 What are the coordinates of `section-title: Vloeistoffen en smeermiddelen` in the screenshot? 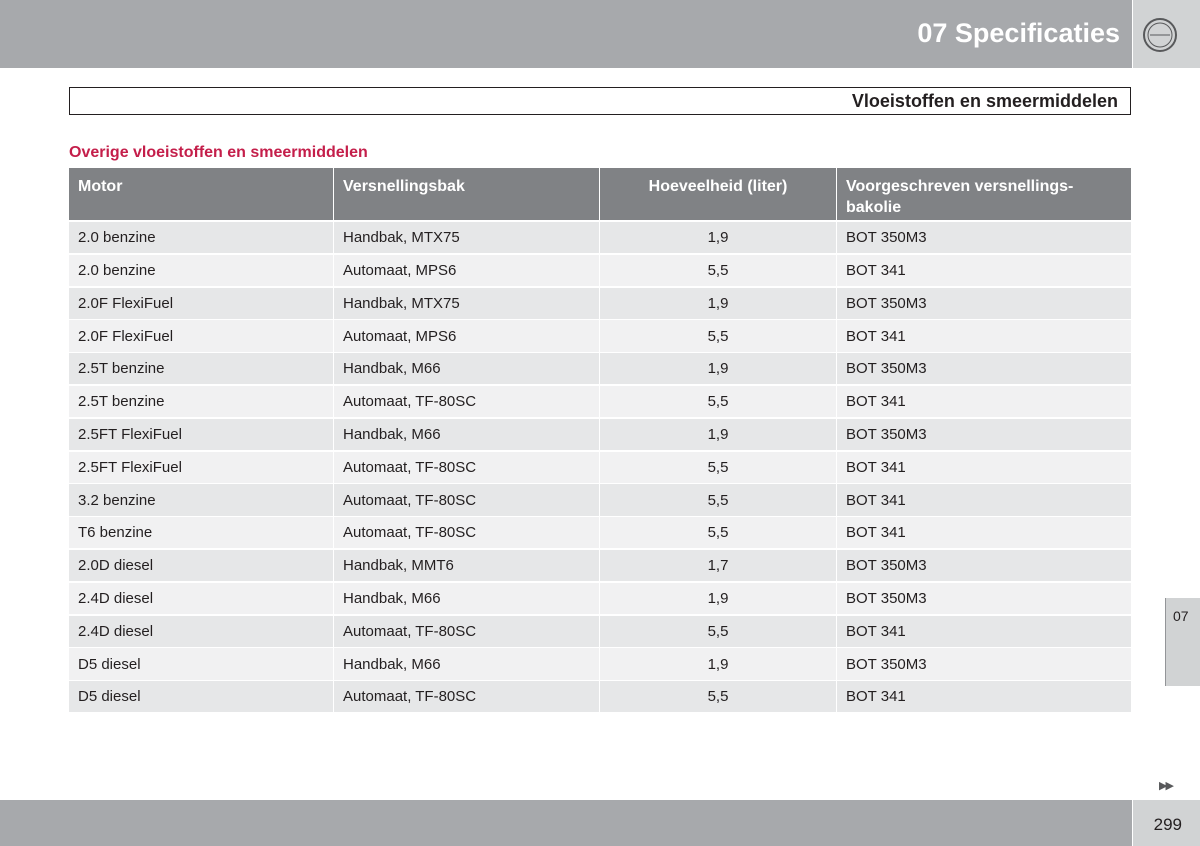 It's located at (984, 101).